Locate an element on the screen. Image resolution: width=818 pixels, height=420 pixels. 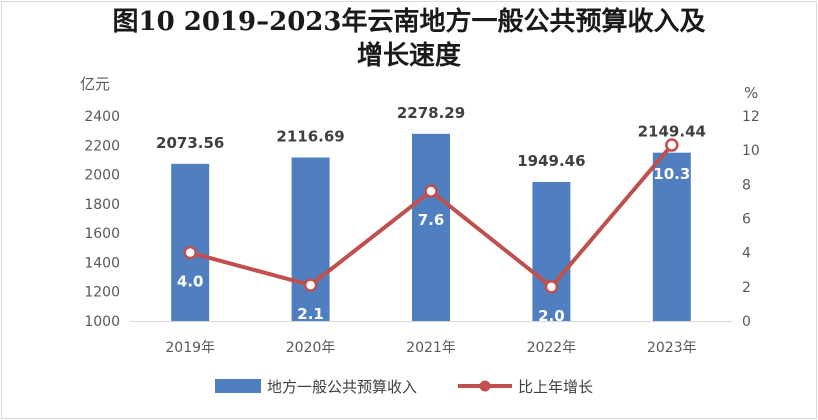
category-label: 2023年 is located at coordinates (672, 348).